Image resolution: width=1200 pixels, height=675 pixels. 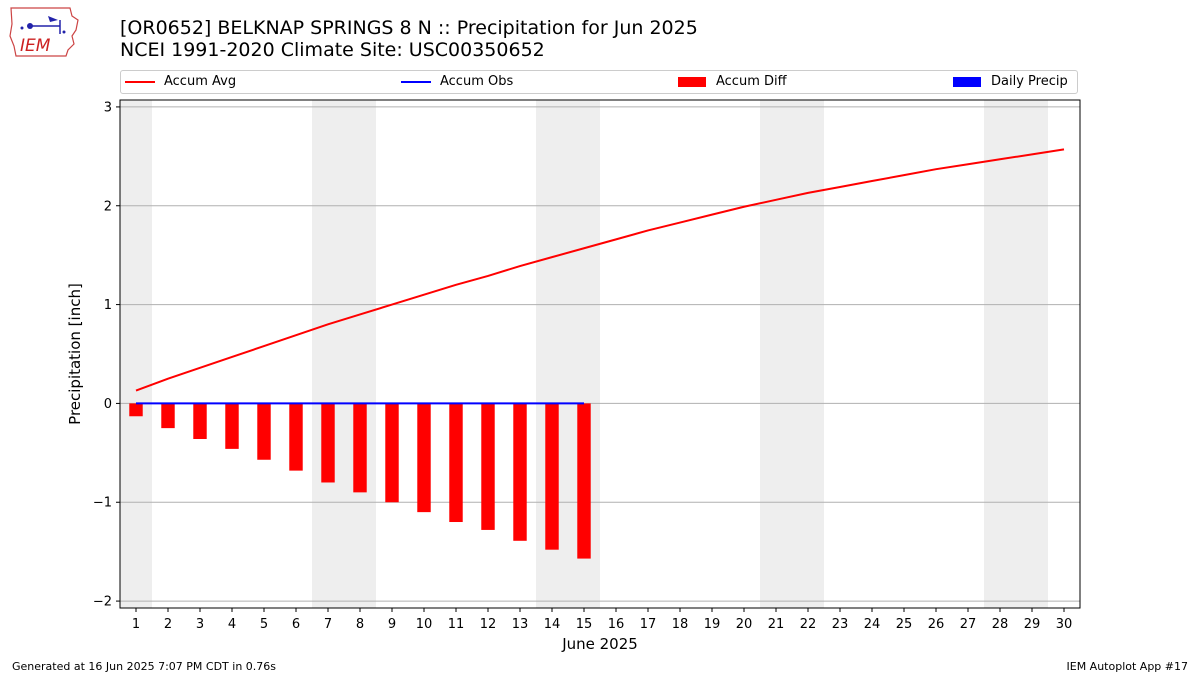 What do you see at coordinates (744, 624) in the screenshot?
I see `x-tick-label: 20` at bounding box center [744, 624].